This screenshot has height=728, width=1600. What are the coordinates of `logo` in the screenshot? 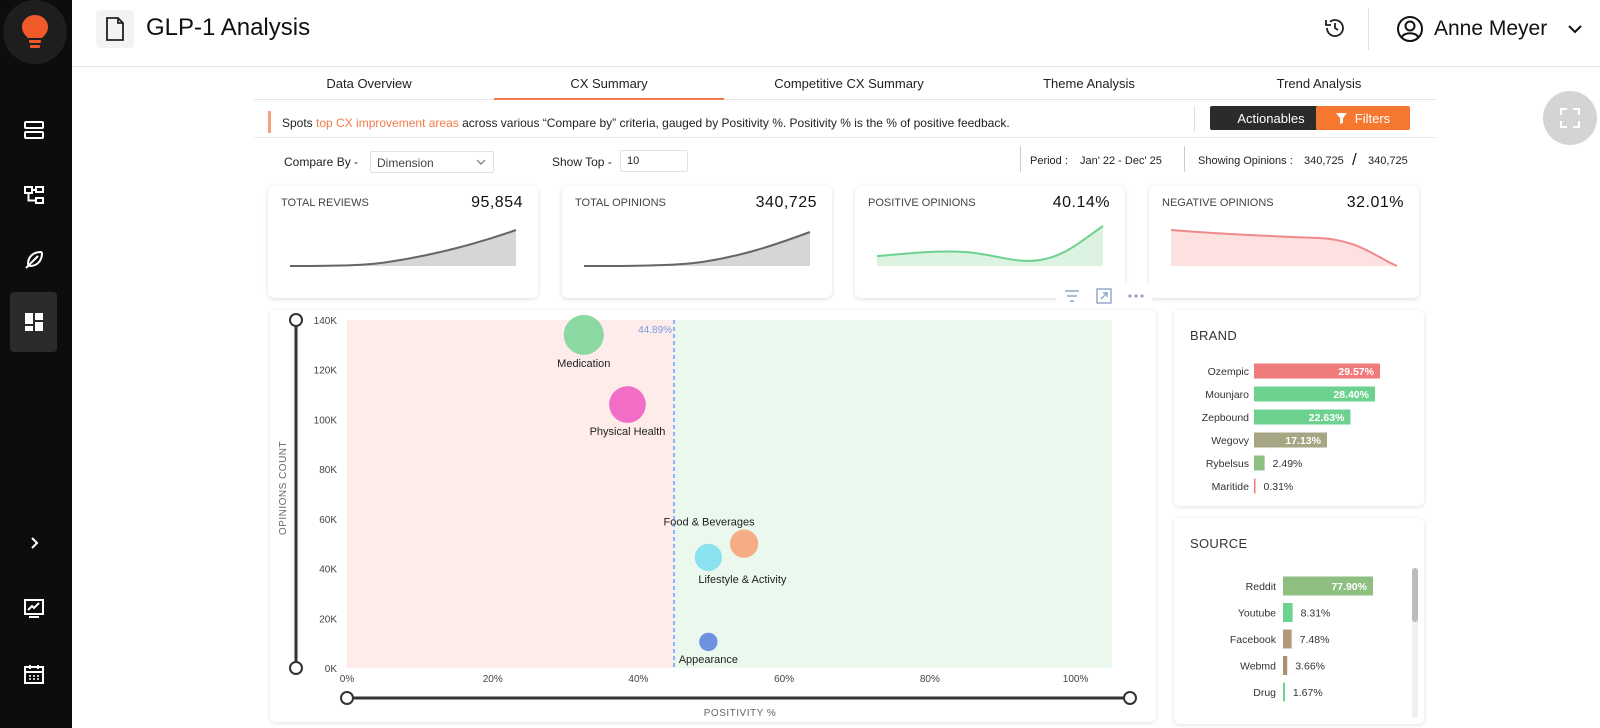 It's located at (35, 32).